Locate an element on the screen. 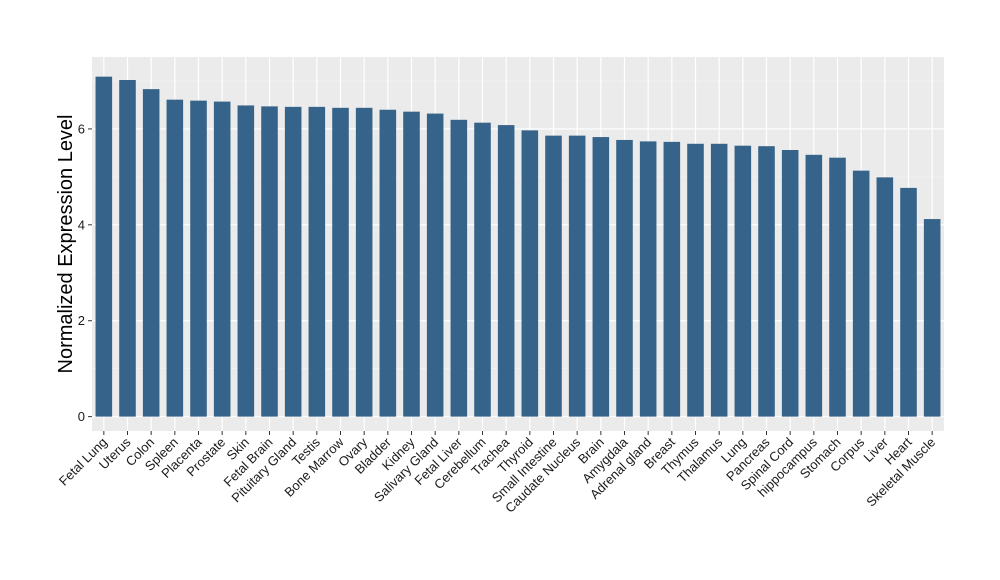  bar-bladder is located at coordinates (388, 263).